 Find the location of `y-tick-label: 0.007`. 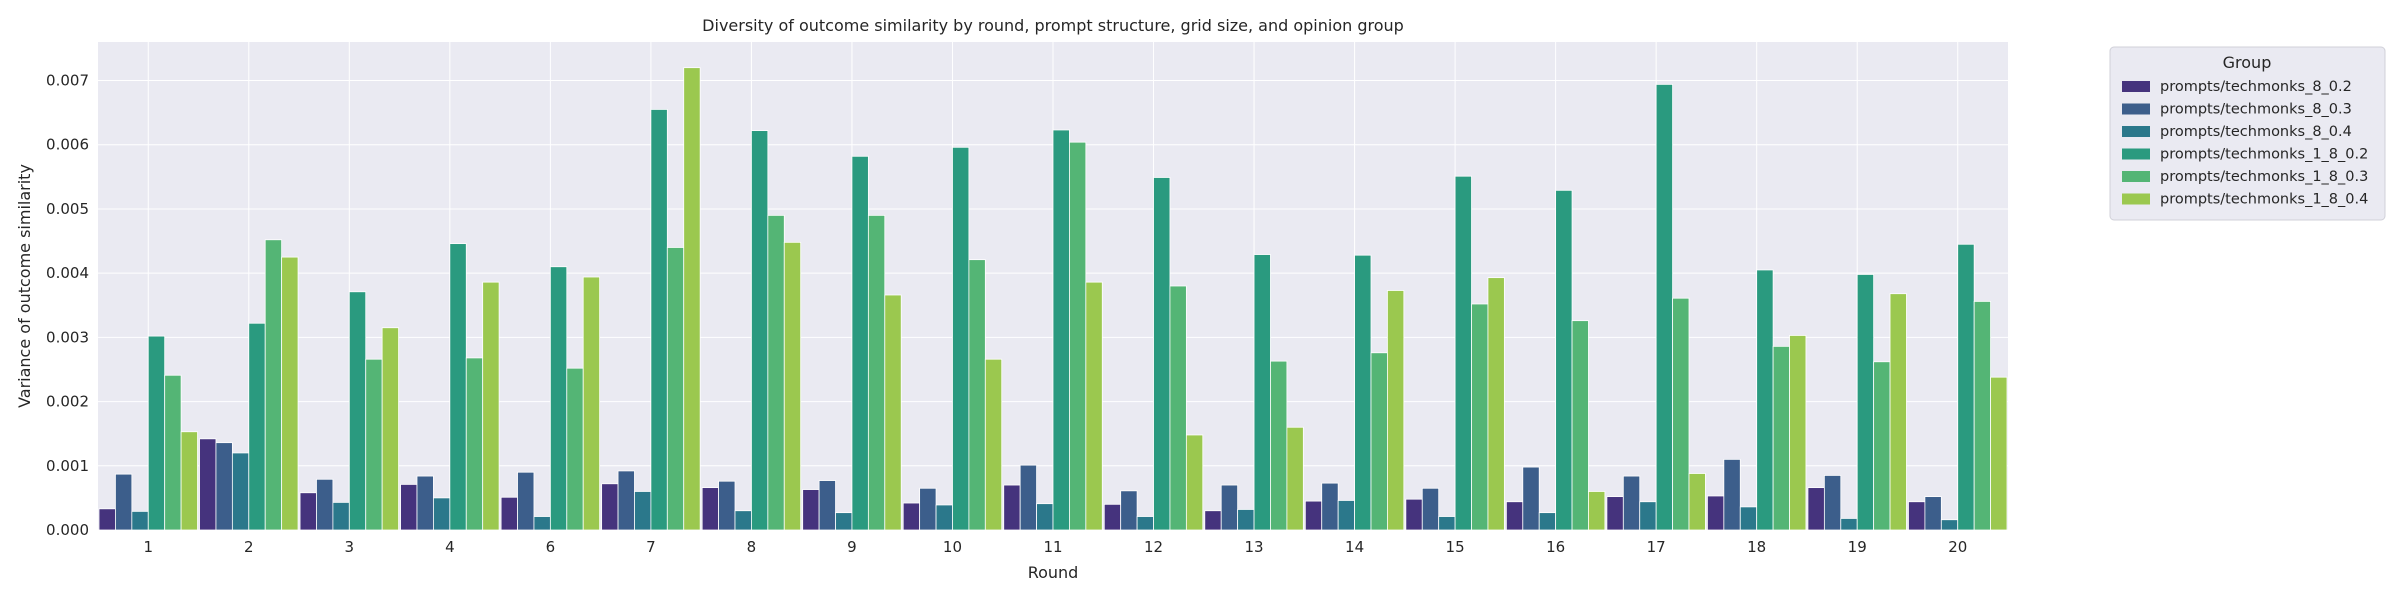

y-tick-label: 0.007 is located at coordinates (67, 81).